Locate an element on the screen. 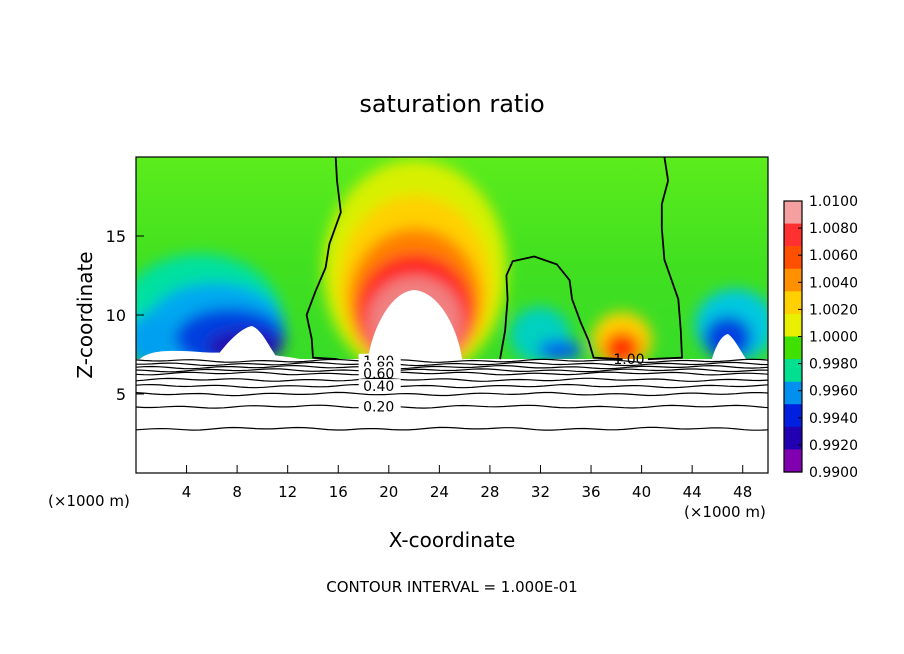  y-tick-label: 5 is located at coordinates (121, 394).